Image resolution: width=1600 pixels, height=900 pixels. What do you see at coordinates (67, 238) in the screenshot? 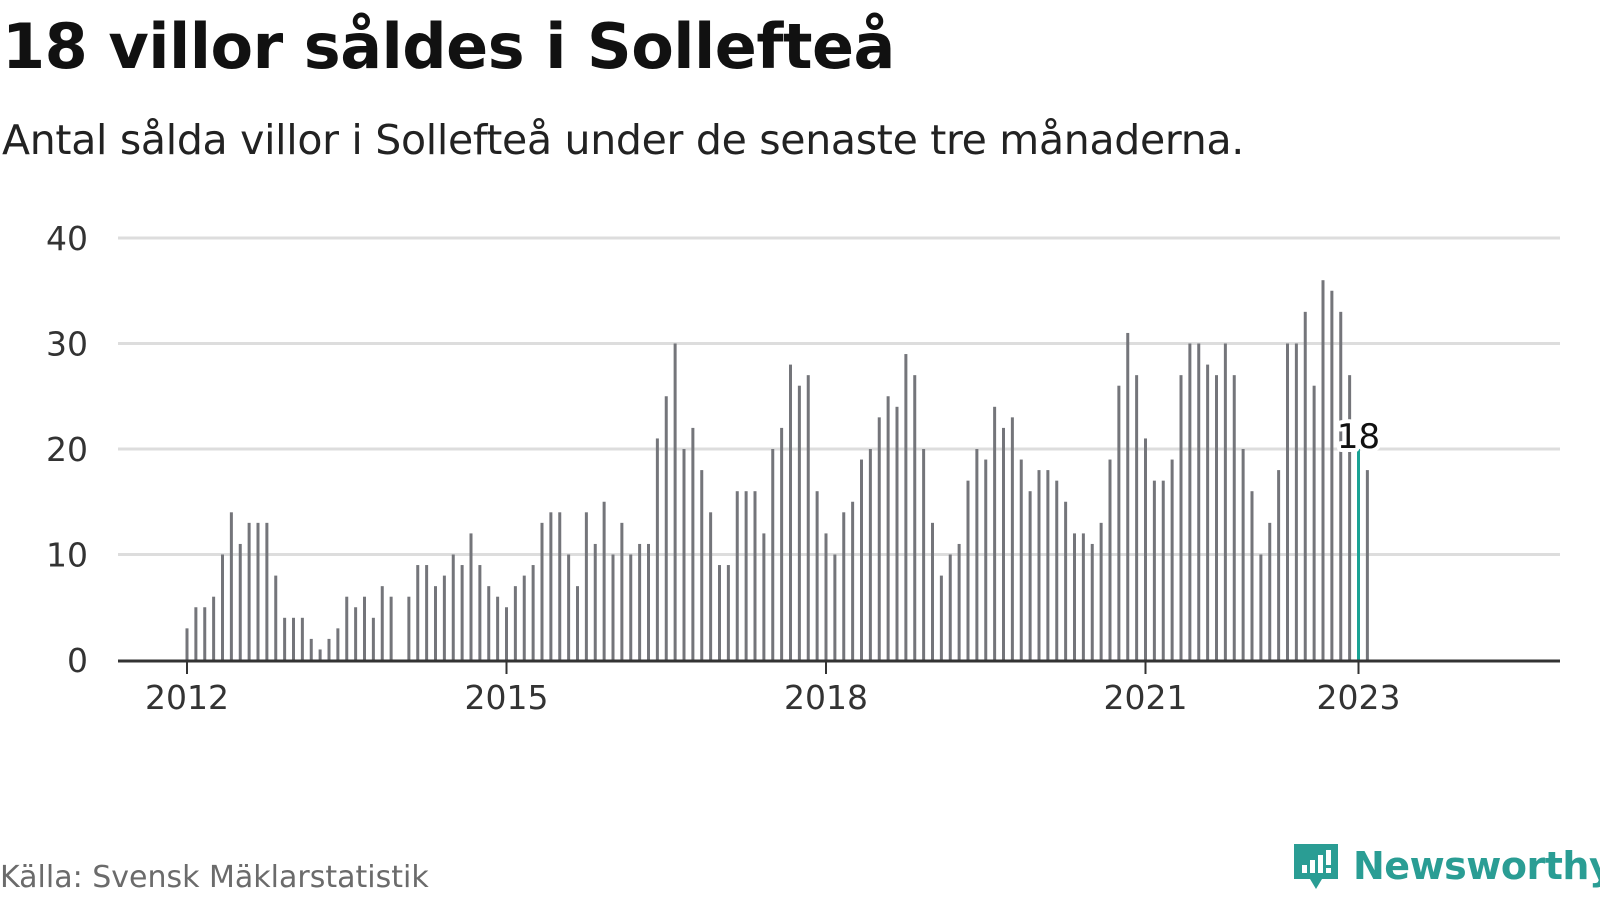
I see `y-tick-label: 40` at bounding box center [67, 238].